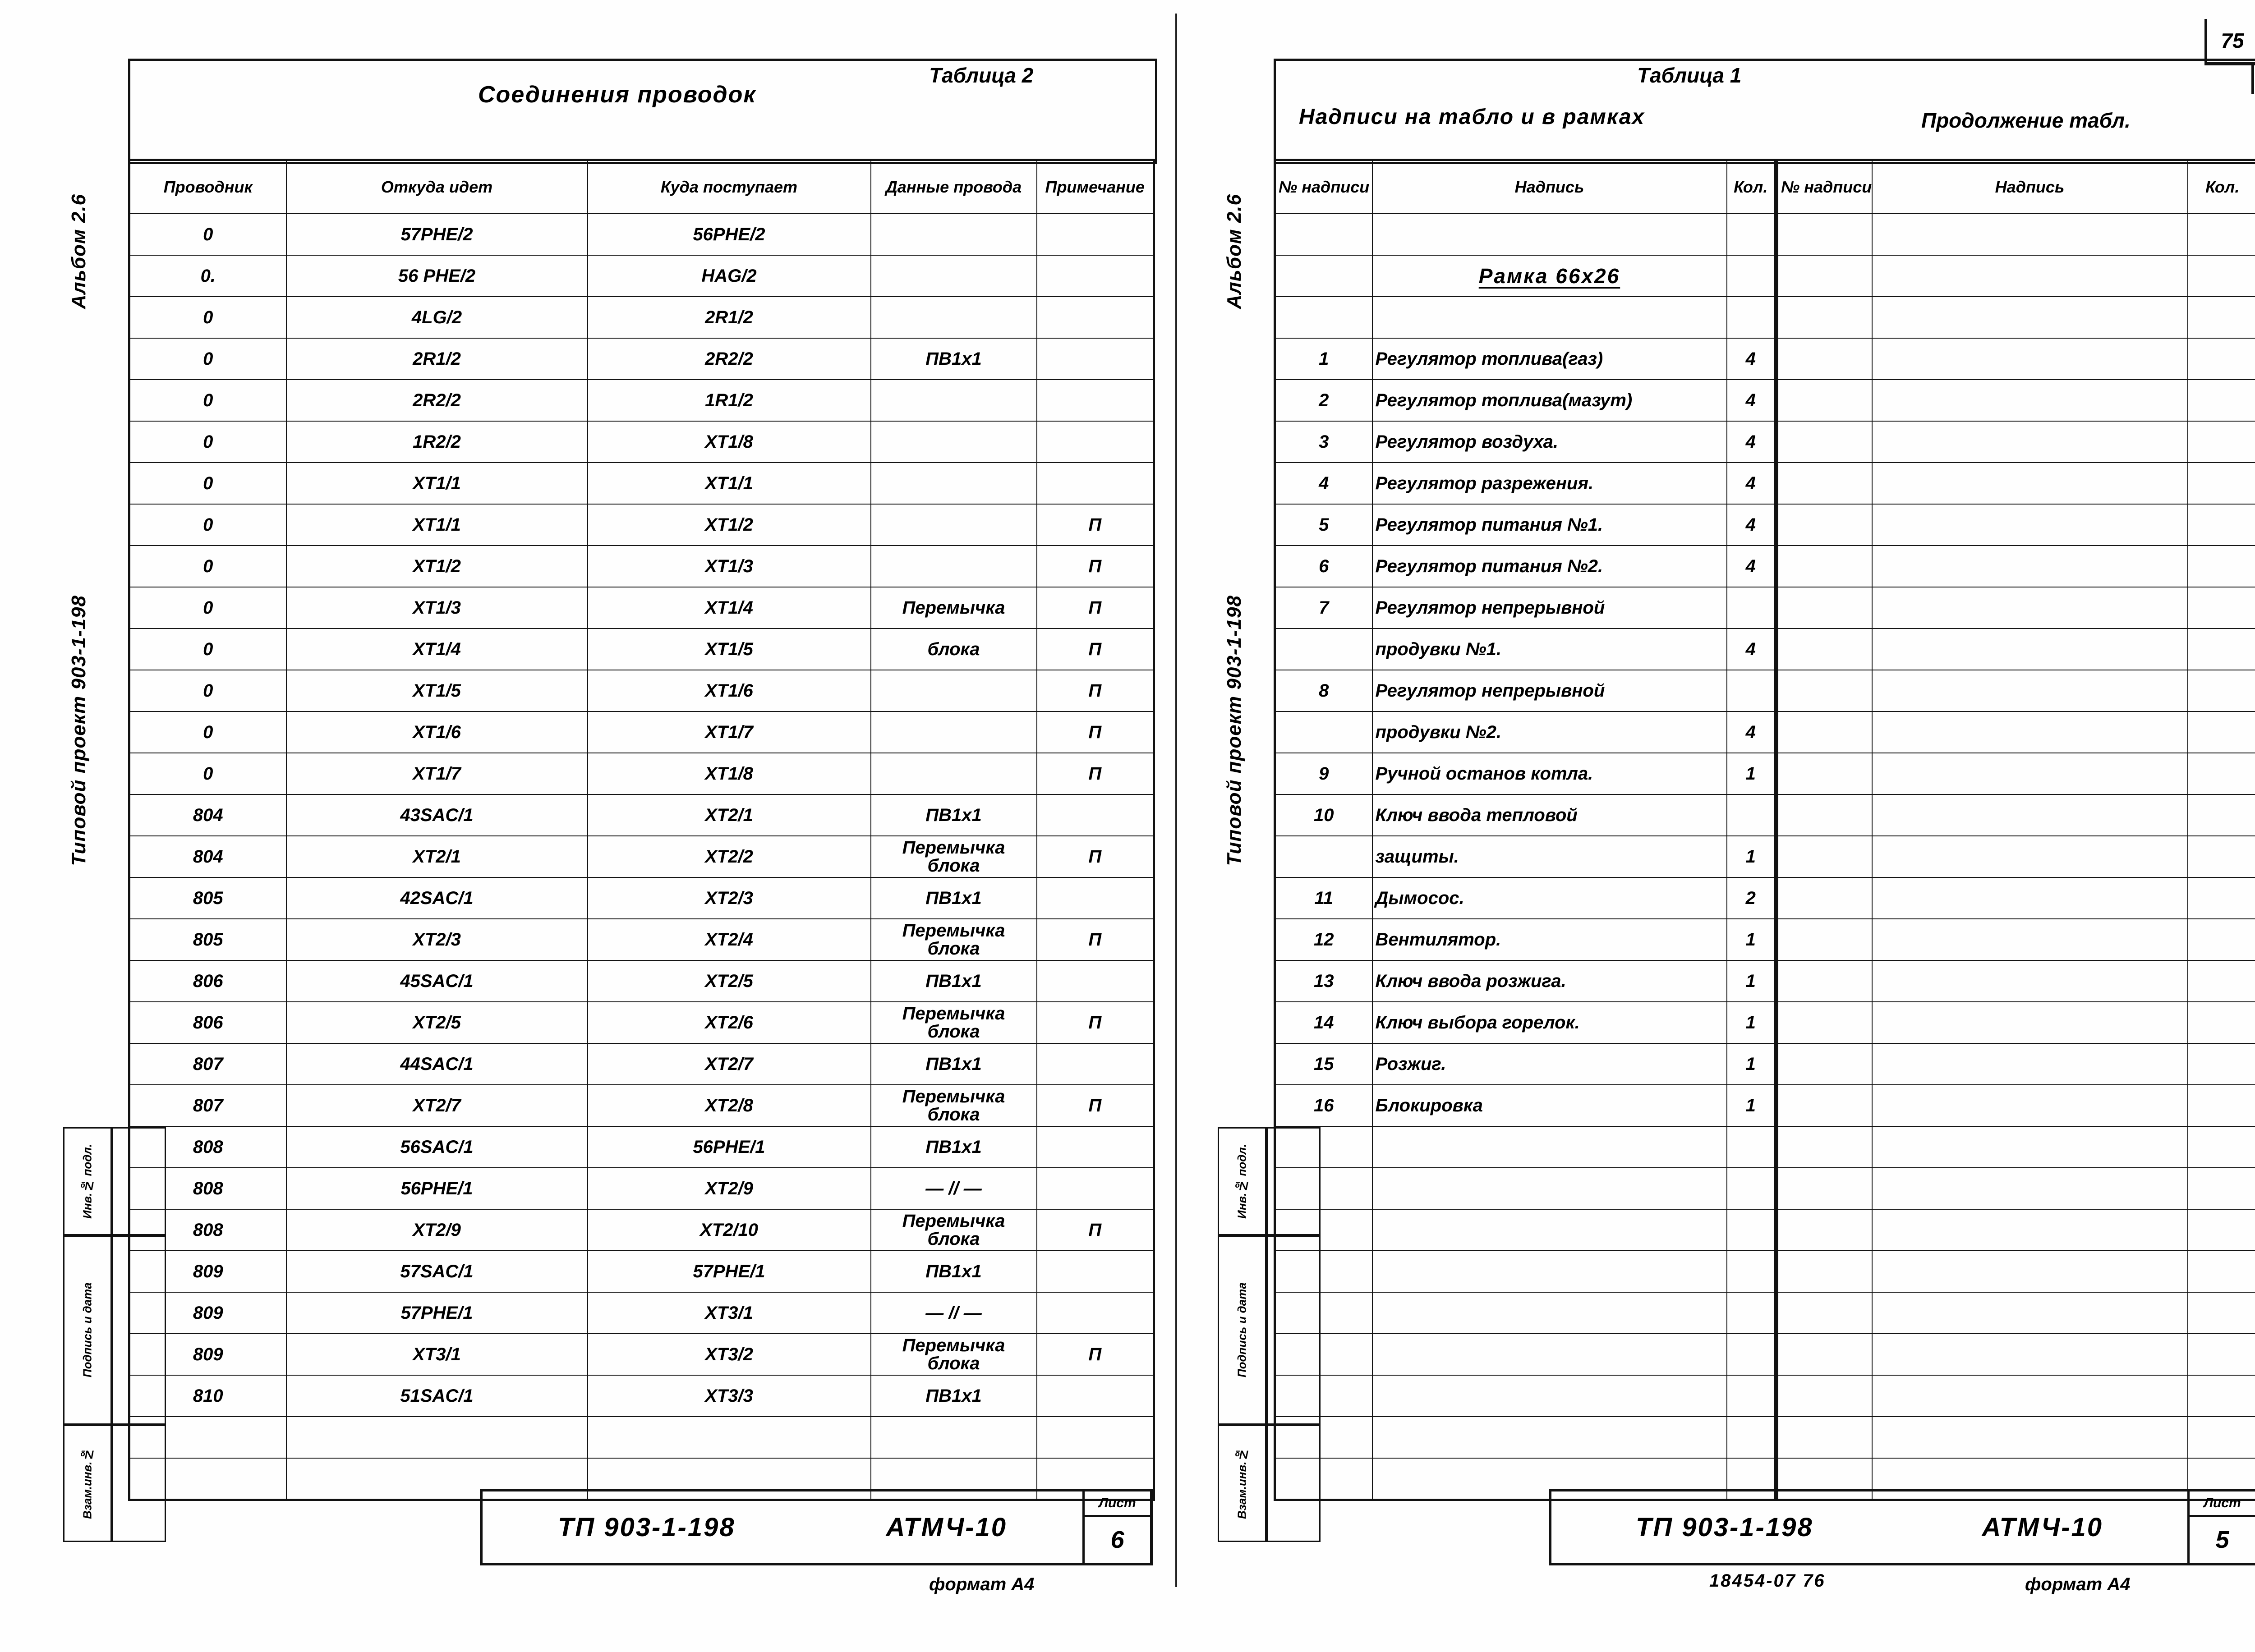 This screenshot has height=1652, width=2255. Describe the element at coordinates (1525, 442) in the screenshot. I see `table-row: 3 Регулятор воздуха. 4` at that location.